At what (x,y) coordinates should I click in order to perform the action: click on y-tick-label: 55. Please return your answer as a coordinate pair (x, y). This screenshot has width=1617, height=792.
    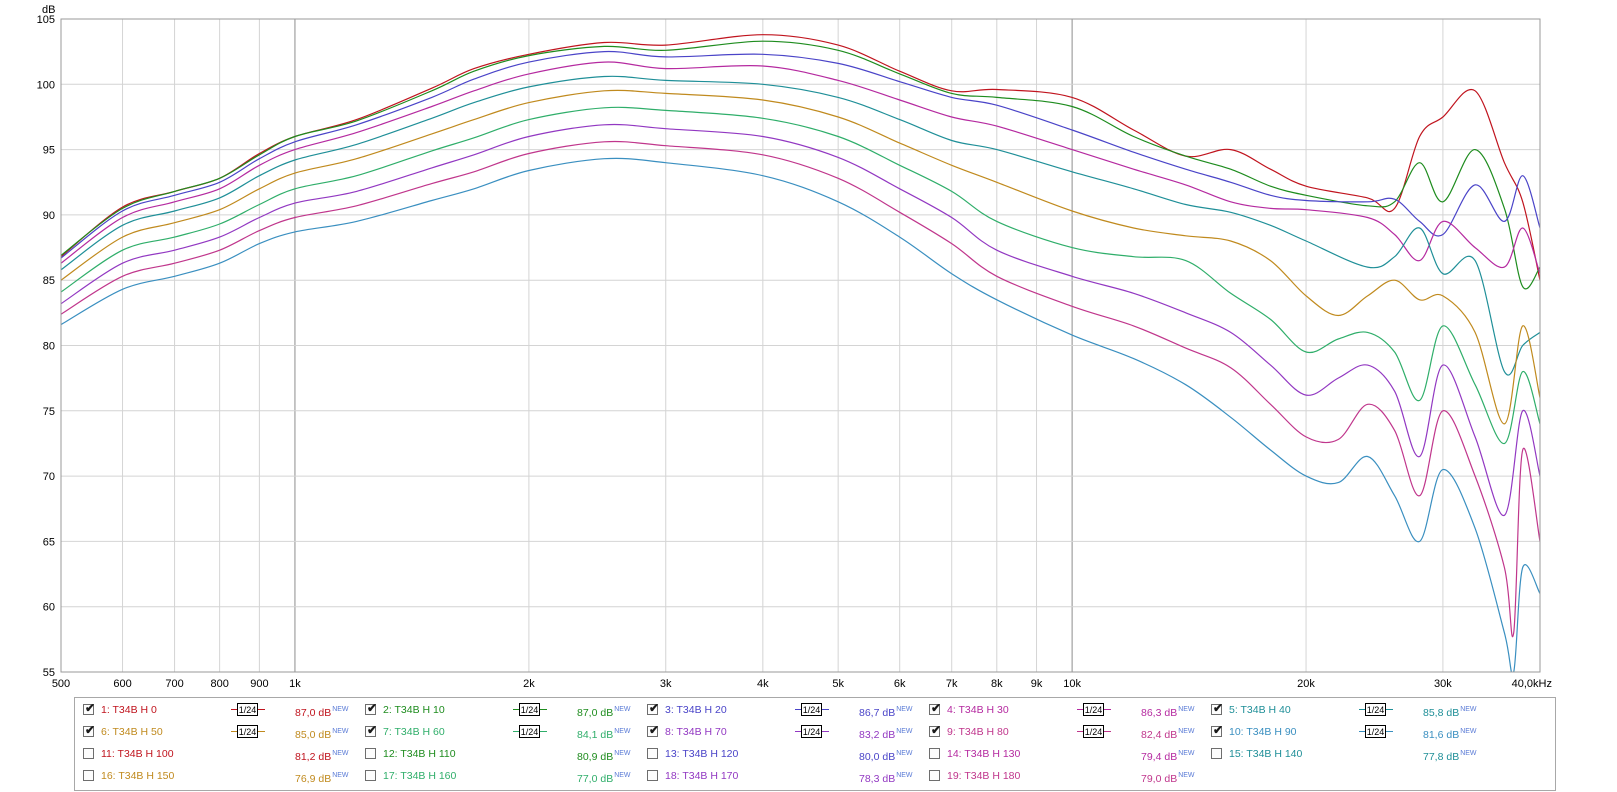
    Looking at the image, I should click on (49, 673).